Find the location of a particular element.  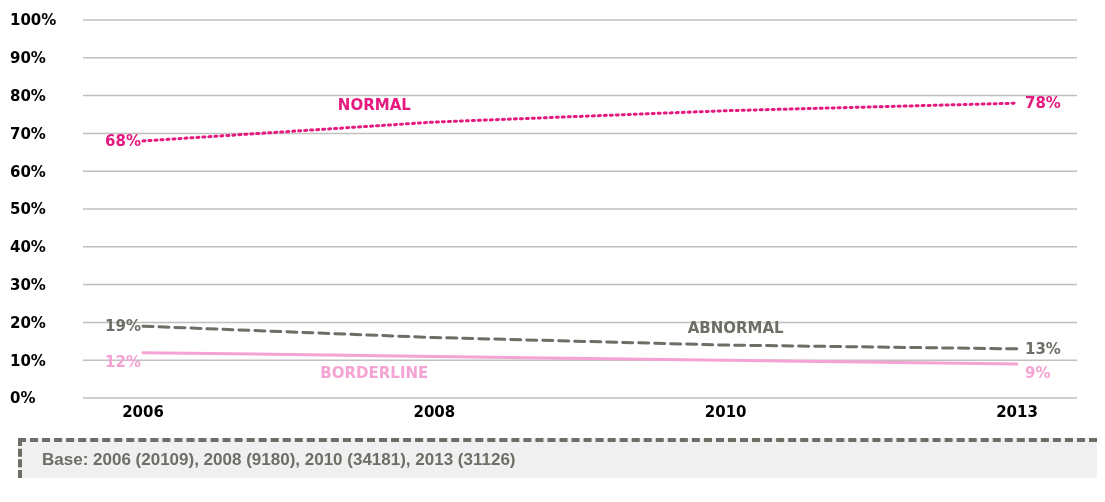

data-label: 13% is located at coordinates (1043, 348).